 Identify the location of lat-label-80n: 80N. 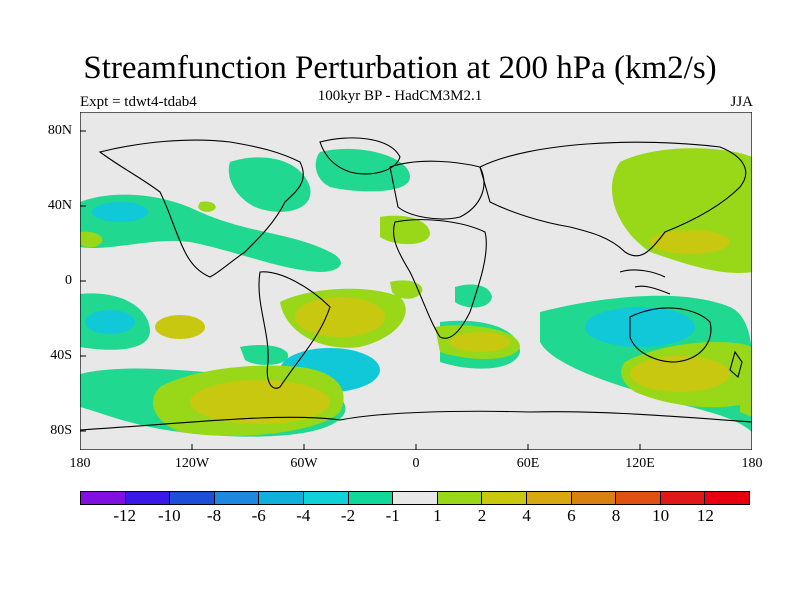
(59, 130).